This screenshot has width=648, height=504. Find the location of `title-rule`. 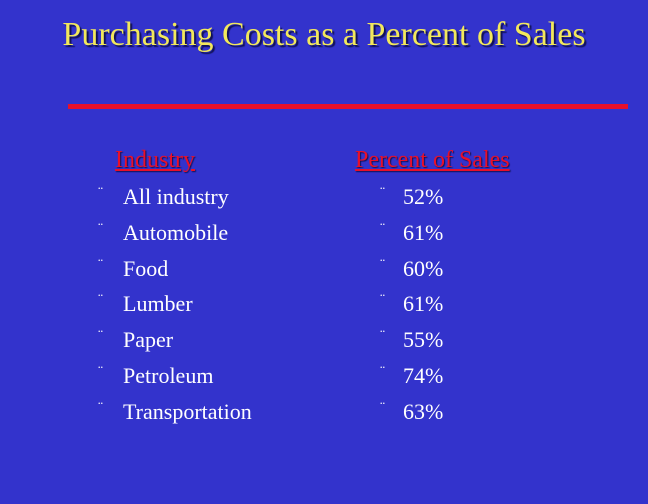

title-rule is located at coordinates (348, 106).